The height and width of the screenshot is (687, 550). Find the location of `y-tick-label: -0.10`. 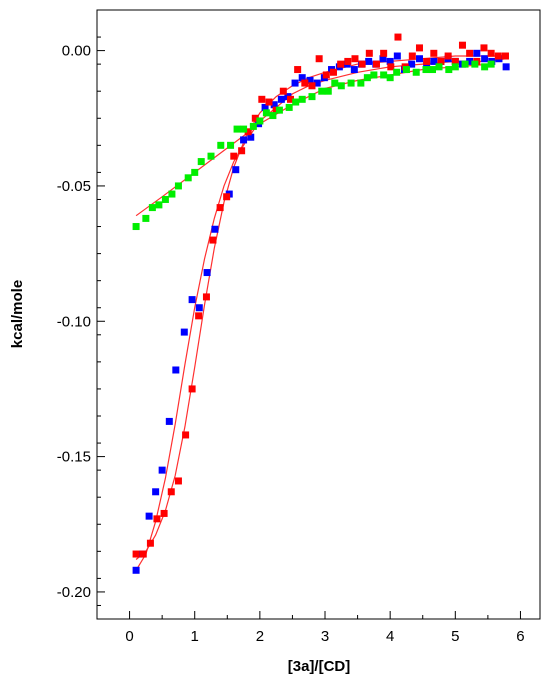

y-tick-label: -0.10 is located at coordinates (74, 321).